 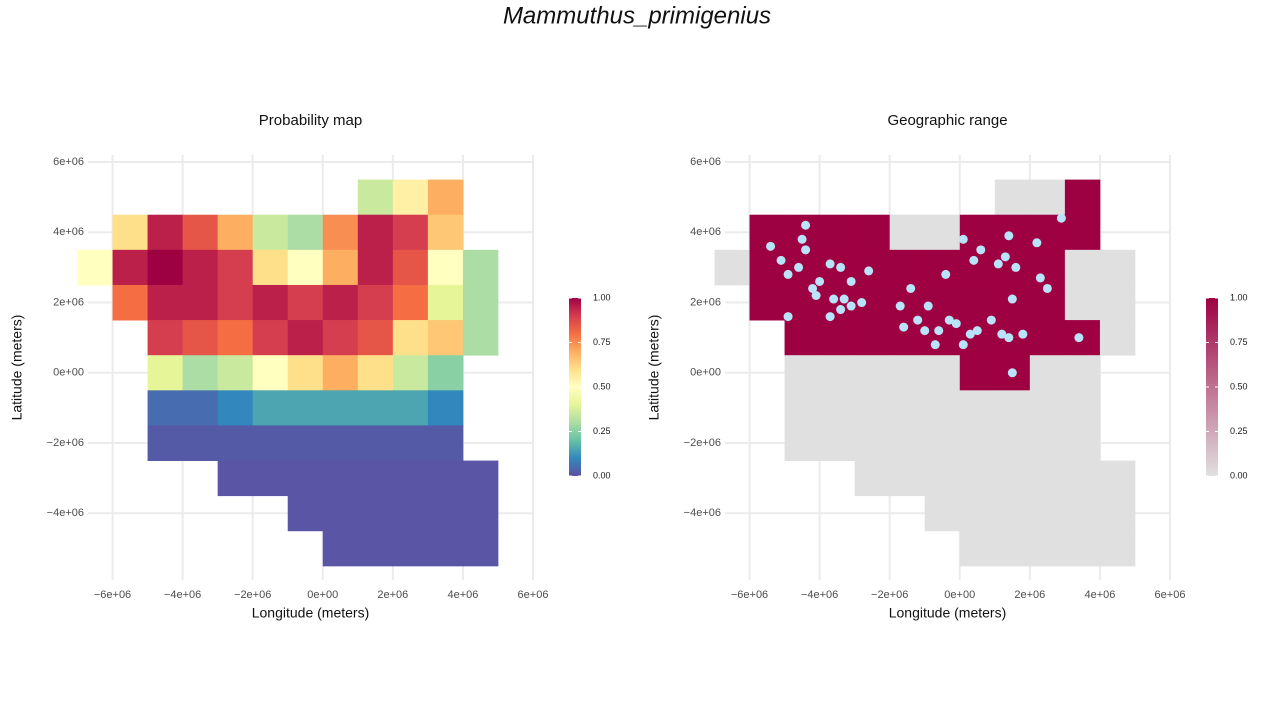 I want to click on x-tick-label: 0e+00, so click(x=322, y=595).